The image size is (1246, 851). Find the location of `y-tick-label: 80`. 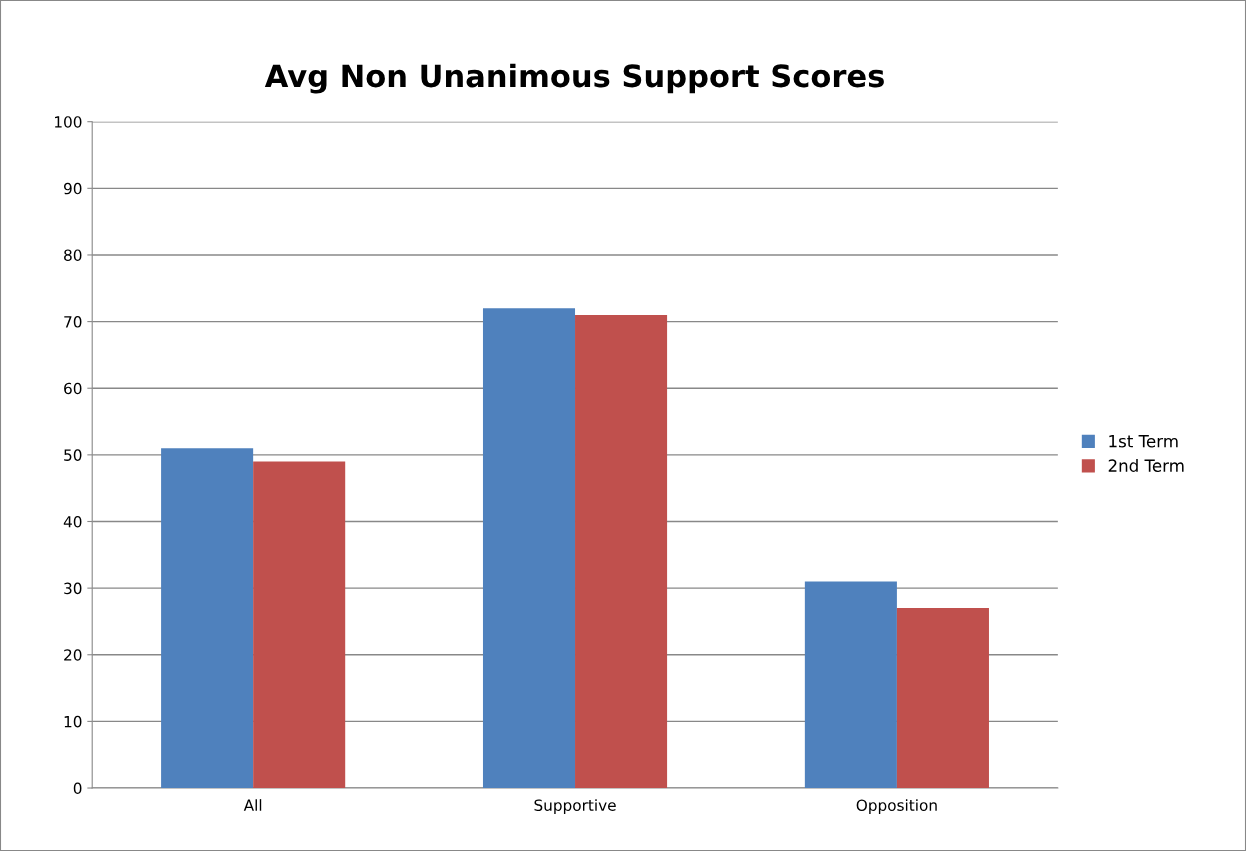

y-tick-label: 80 is located at coordinates (73, 255).